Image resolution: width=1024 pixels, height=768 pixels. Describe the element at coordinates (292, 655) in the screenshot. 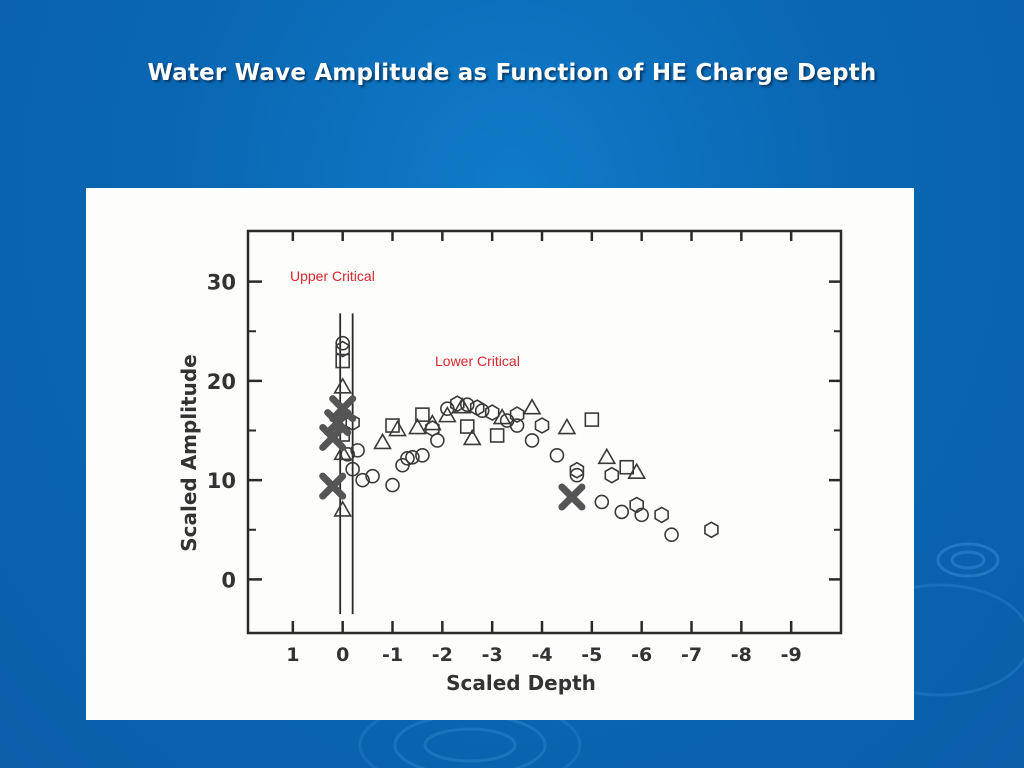

I see `x-tick-label: 1` at that location.